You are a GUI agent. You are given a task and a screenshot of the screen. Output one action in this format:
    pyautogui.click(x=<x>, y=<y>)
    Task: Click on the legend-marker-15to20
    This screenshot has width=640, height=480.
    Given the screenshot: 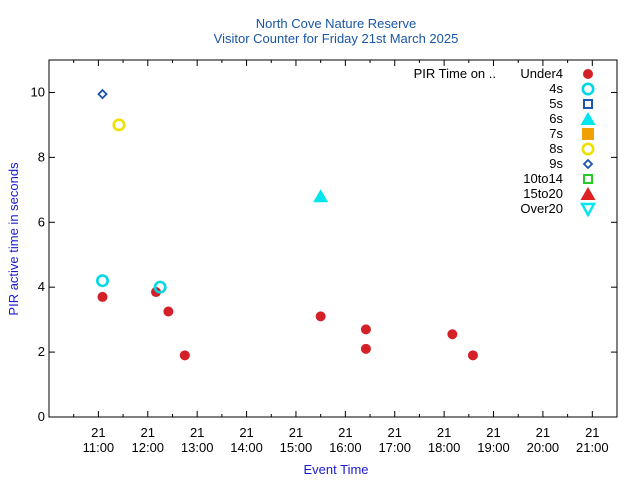 What is the action you would take?
    pyautogui.click(x=588, y=193)
    